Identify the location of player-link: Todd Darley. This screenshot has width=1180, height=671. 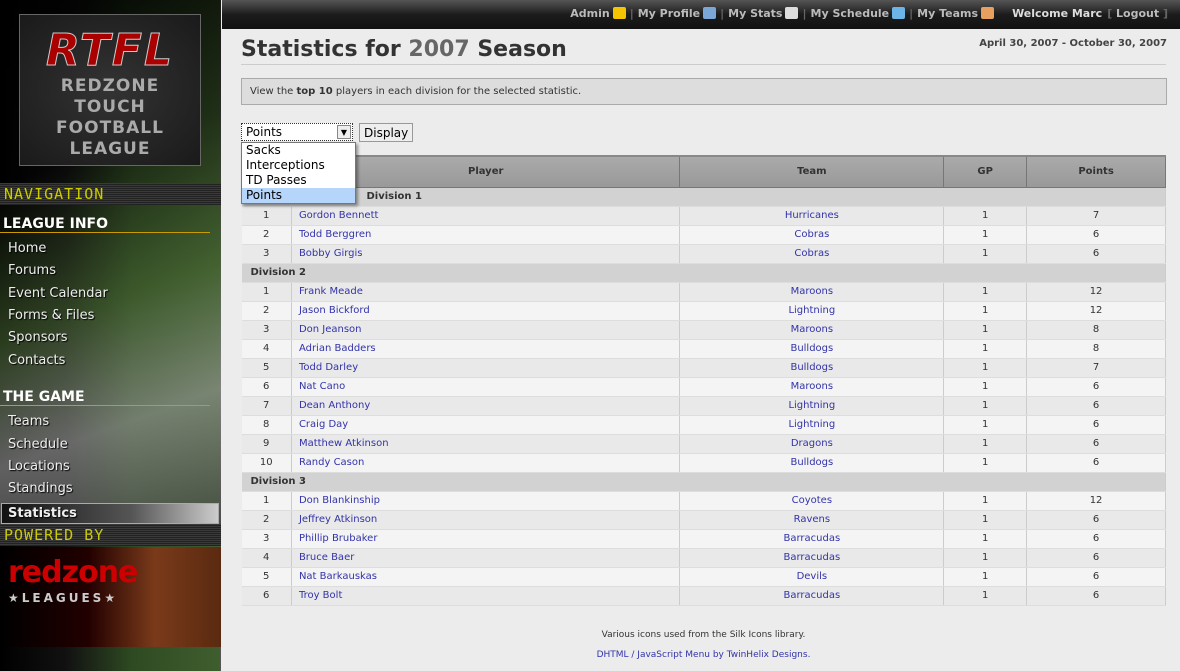
(486, 368).